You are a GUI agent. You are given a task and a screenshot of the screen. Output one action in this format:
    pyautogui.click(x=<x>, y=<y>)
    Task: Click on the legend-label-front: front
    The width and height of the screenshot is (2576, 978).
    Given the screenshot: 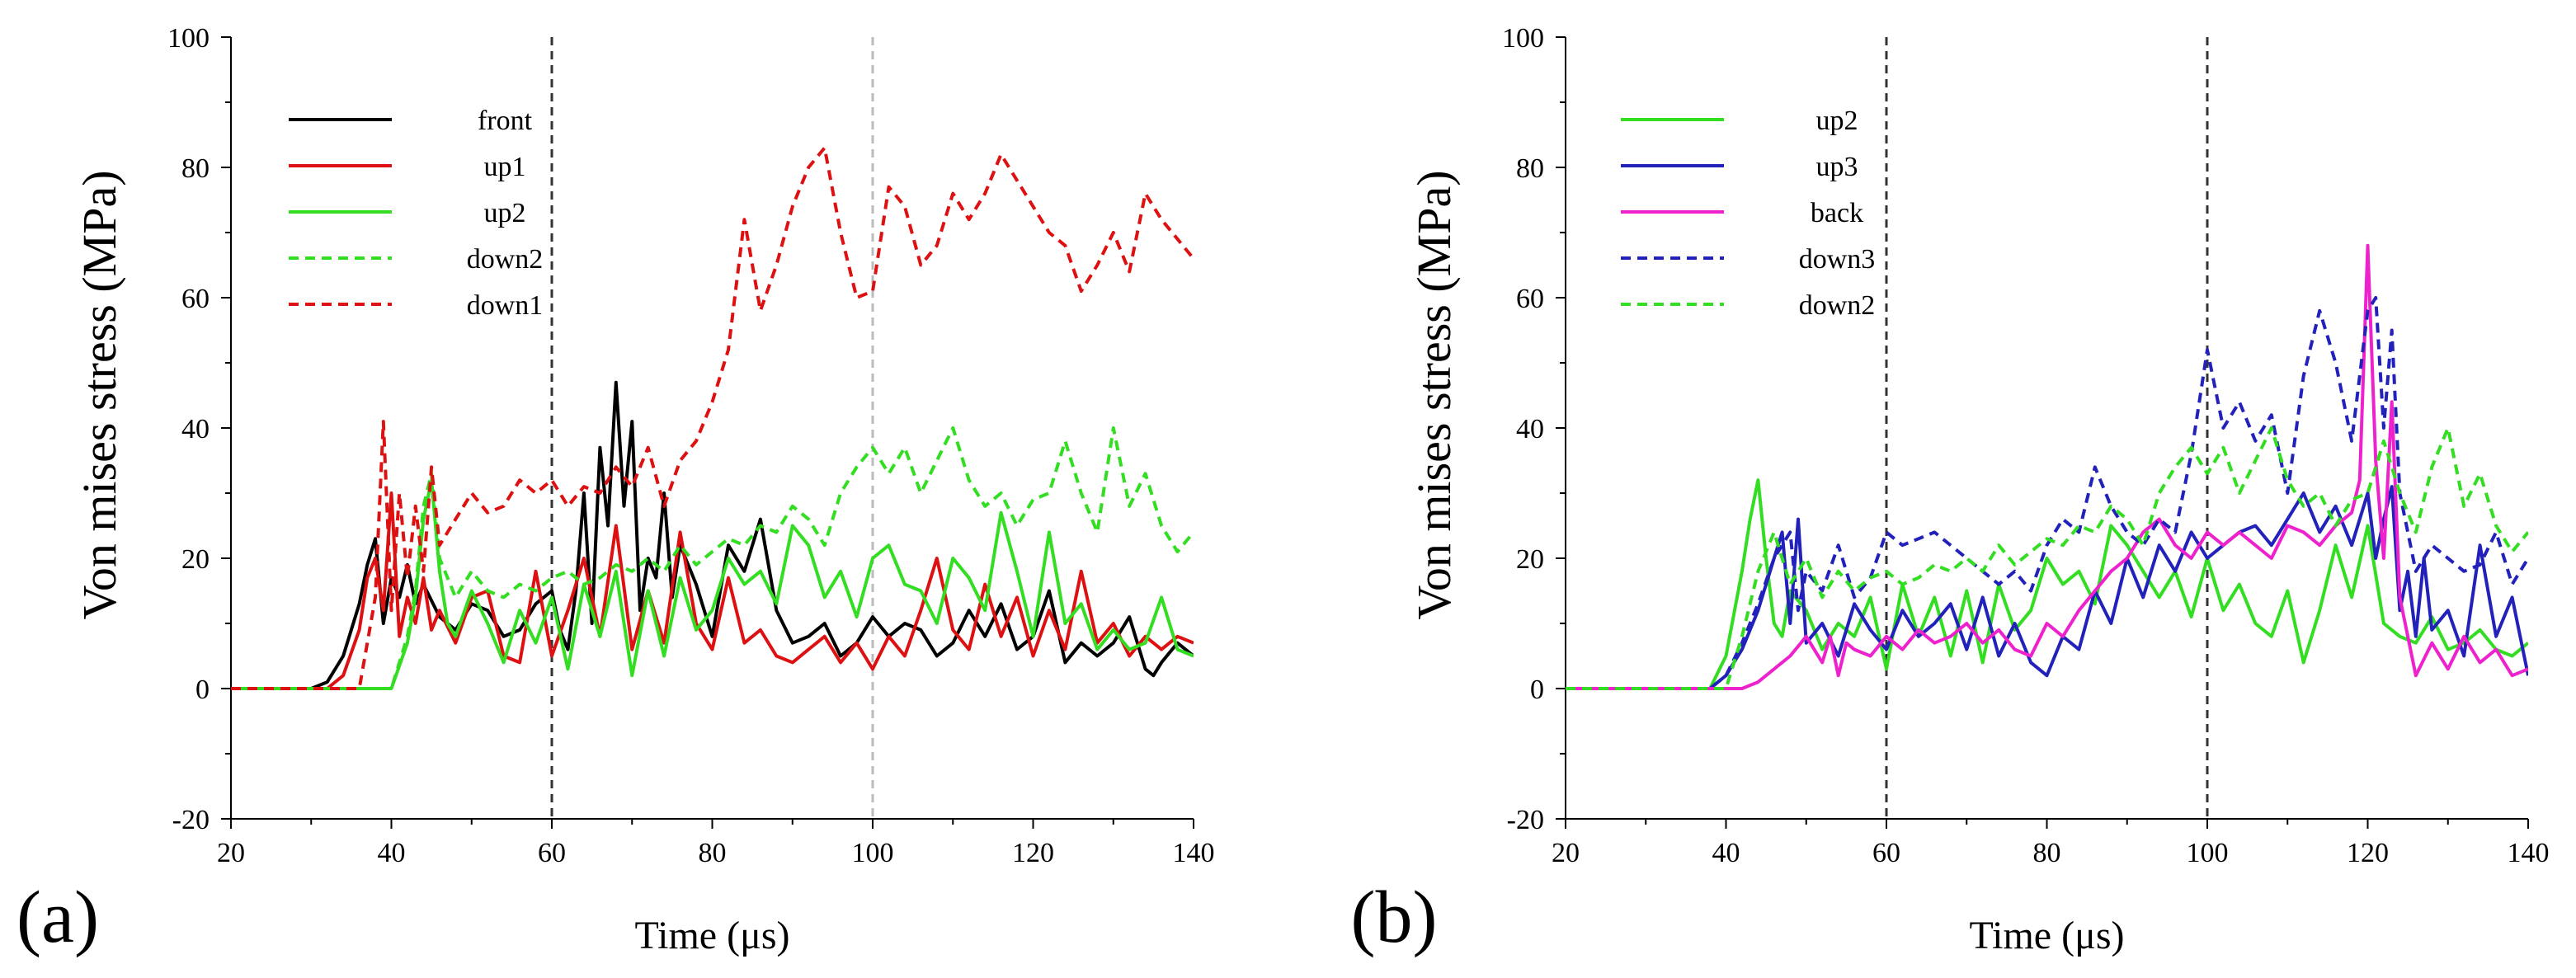 What is the action you would take?
    pyautogui.click(x=506, y=121)
    